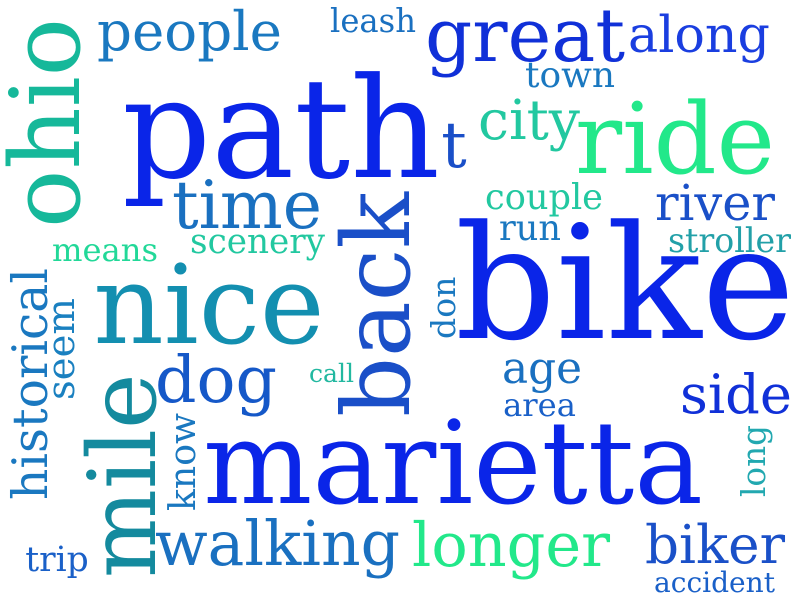 This screenshot has height=600, width=800. Describe the element at coordinates (570, 76) in the screenshot. I see `word-town: town` at that location.